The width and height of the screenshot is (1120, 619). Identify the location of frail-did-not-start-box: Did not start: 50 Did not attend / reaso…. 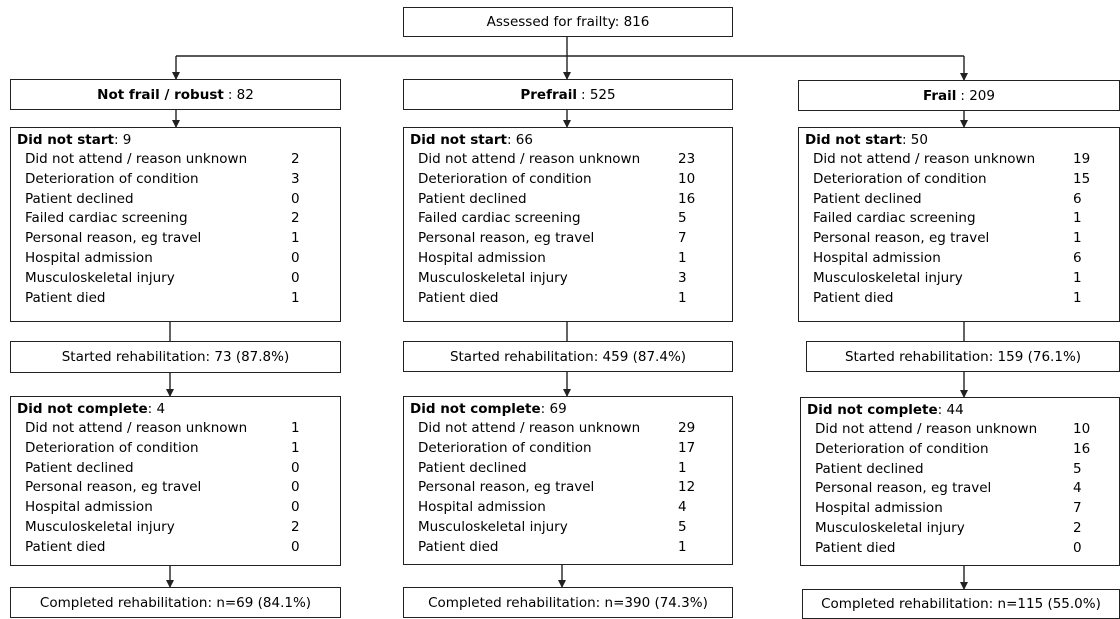
(959, 224).